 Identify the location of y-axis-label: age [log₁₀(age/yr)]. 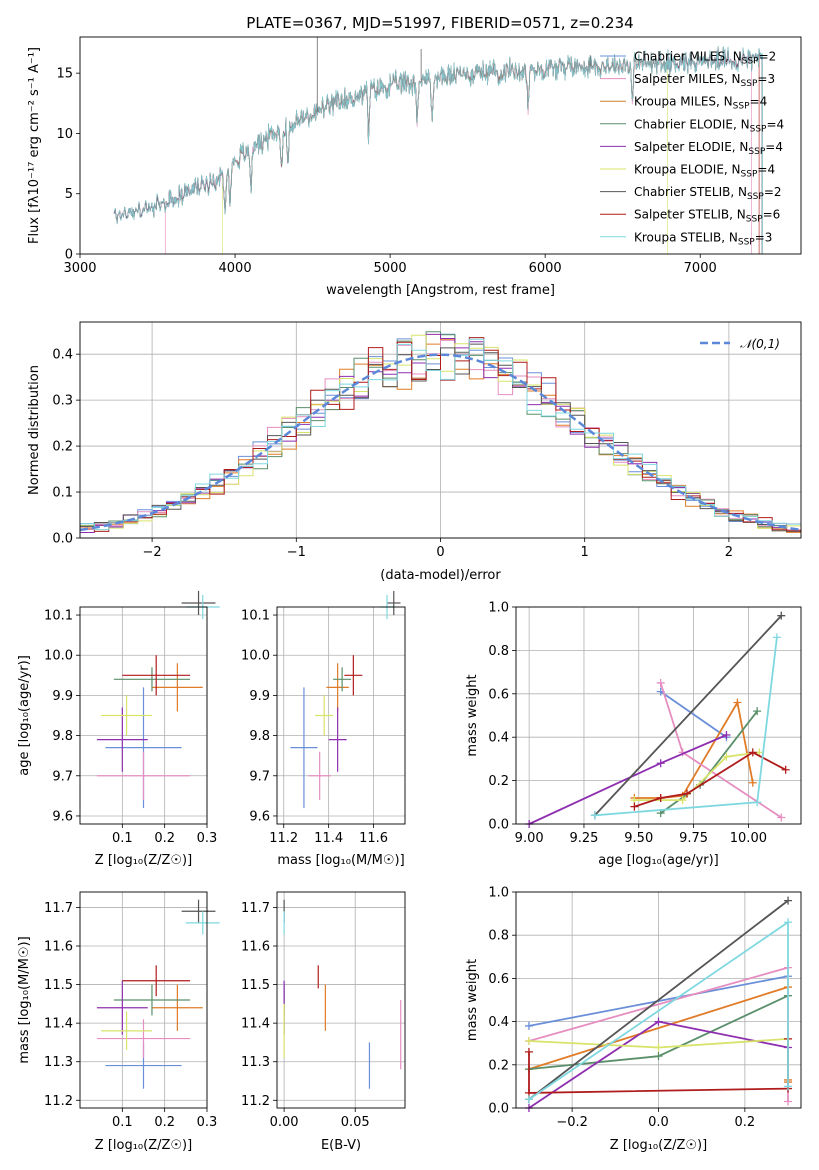
(24, 715).